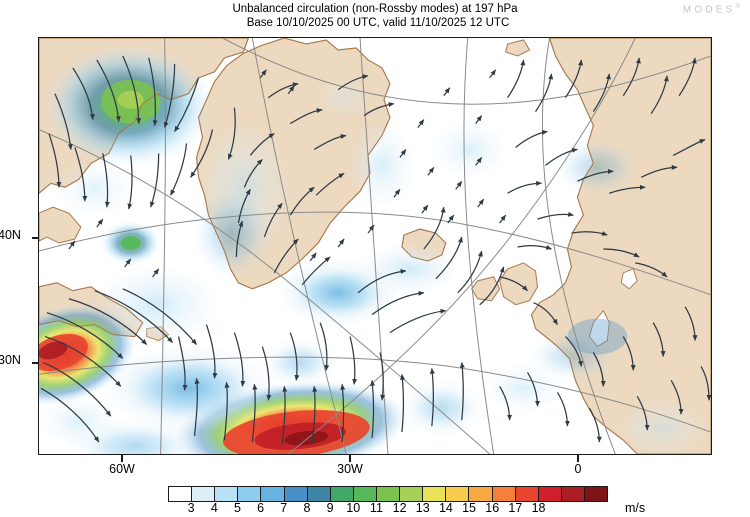 This screenshot has height=517, width=750. Describe the element at coordinates (284, 508) in the screenshot. I see `colorbar-tick-7: 7` at that location.